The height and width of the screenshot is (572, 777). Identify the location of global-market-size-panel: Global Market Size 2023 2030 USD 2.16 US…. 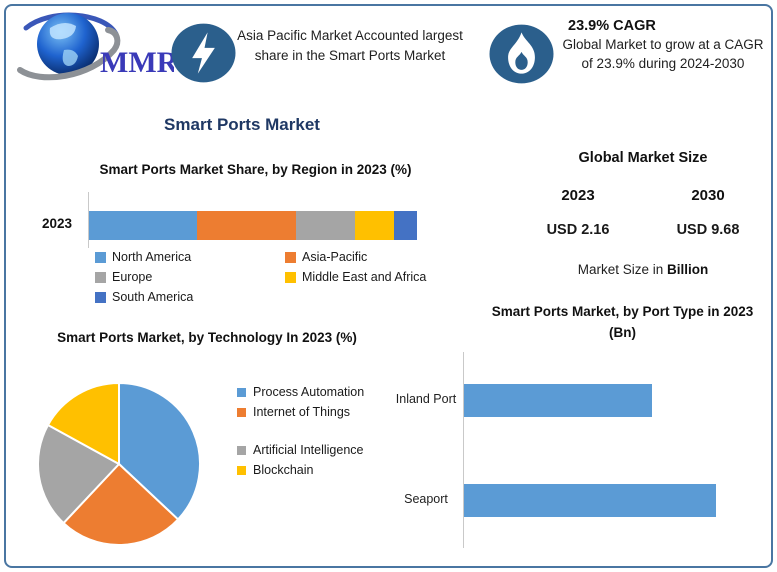
(643, 213).